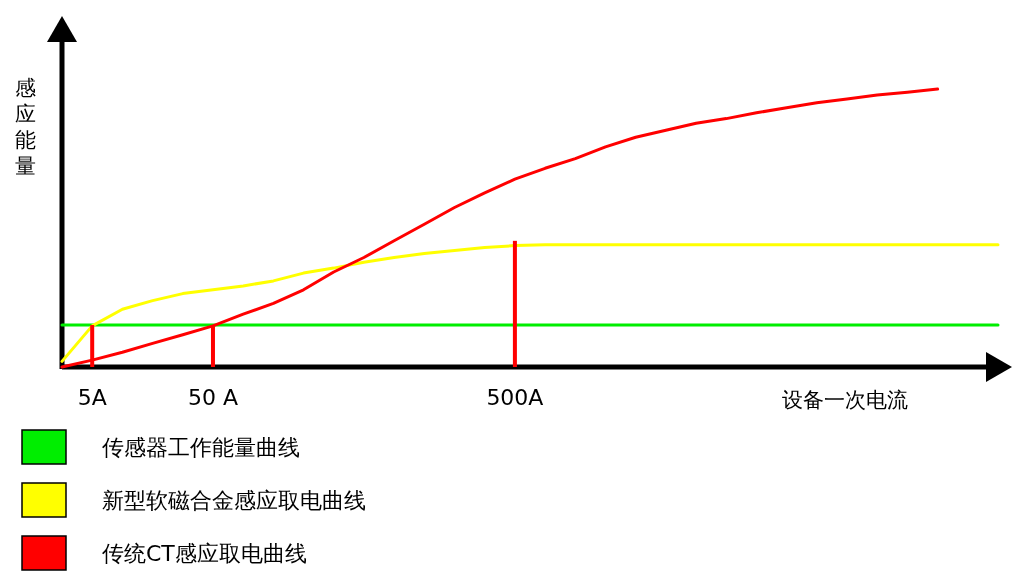 The height and width of the screenshot is (576, 1022). What do you see at coordinates (845, 400) in the screenshot?
I see `x-axis-title: 设备一次电流` at bounding box center [845, 400].